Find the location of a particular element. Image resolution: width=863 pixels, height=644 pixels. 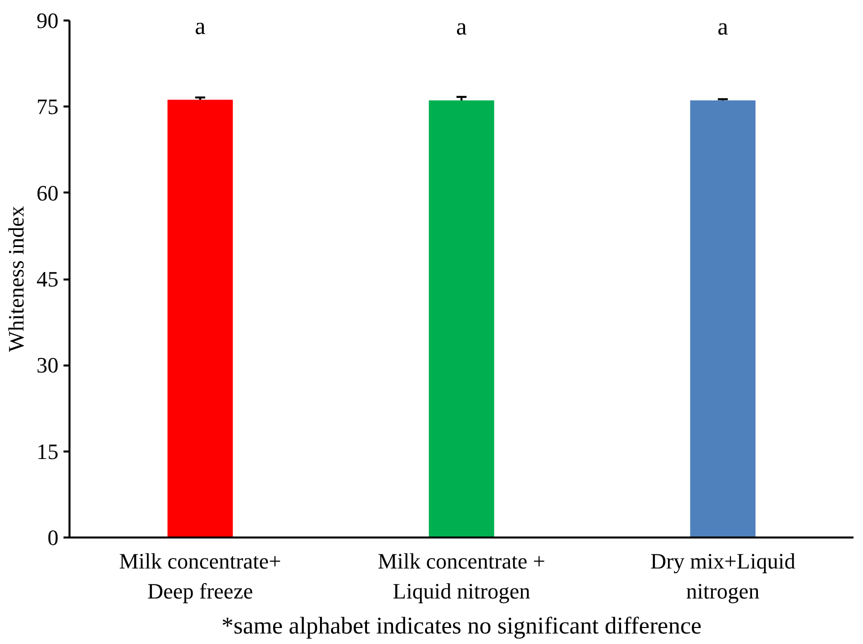

y-tick-label: 15 is located at coordinates (47, 451).